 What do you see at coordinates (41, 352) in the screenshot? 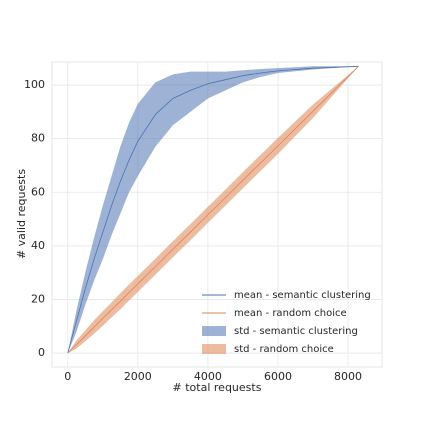
I see `y-tick-label: 0` at bounding box center [41, 352].